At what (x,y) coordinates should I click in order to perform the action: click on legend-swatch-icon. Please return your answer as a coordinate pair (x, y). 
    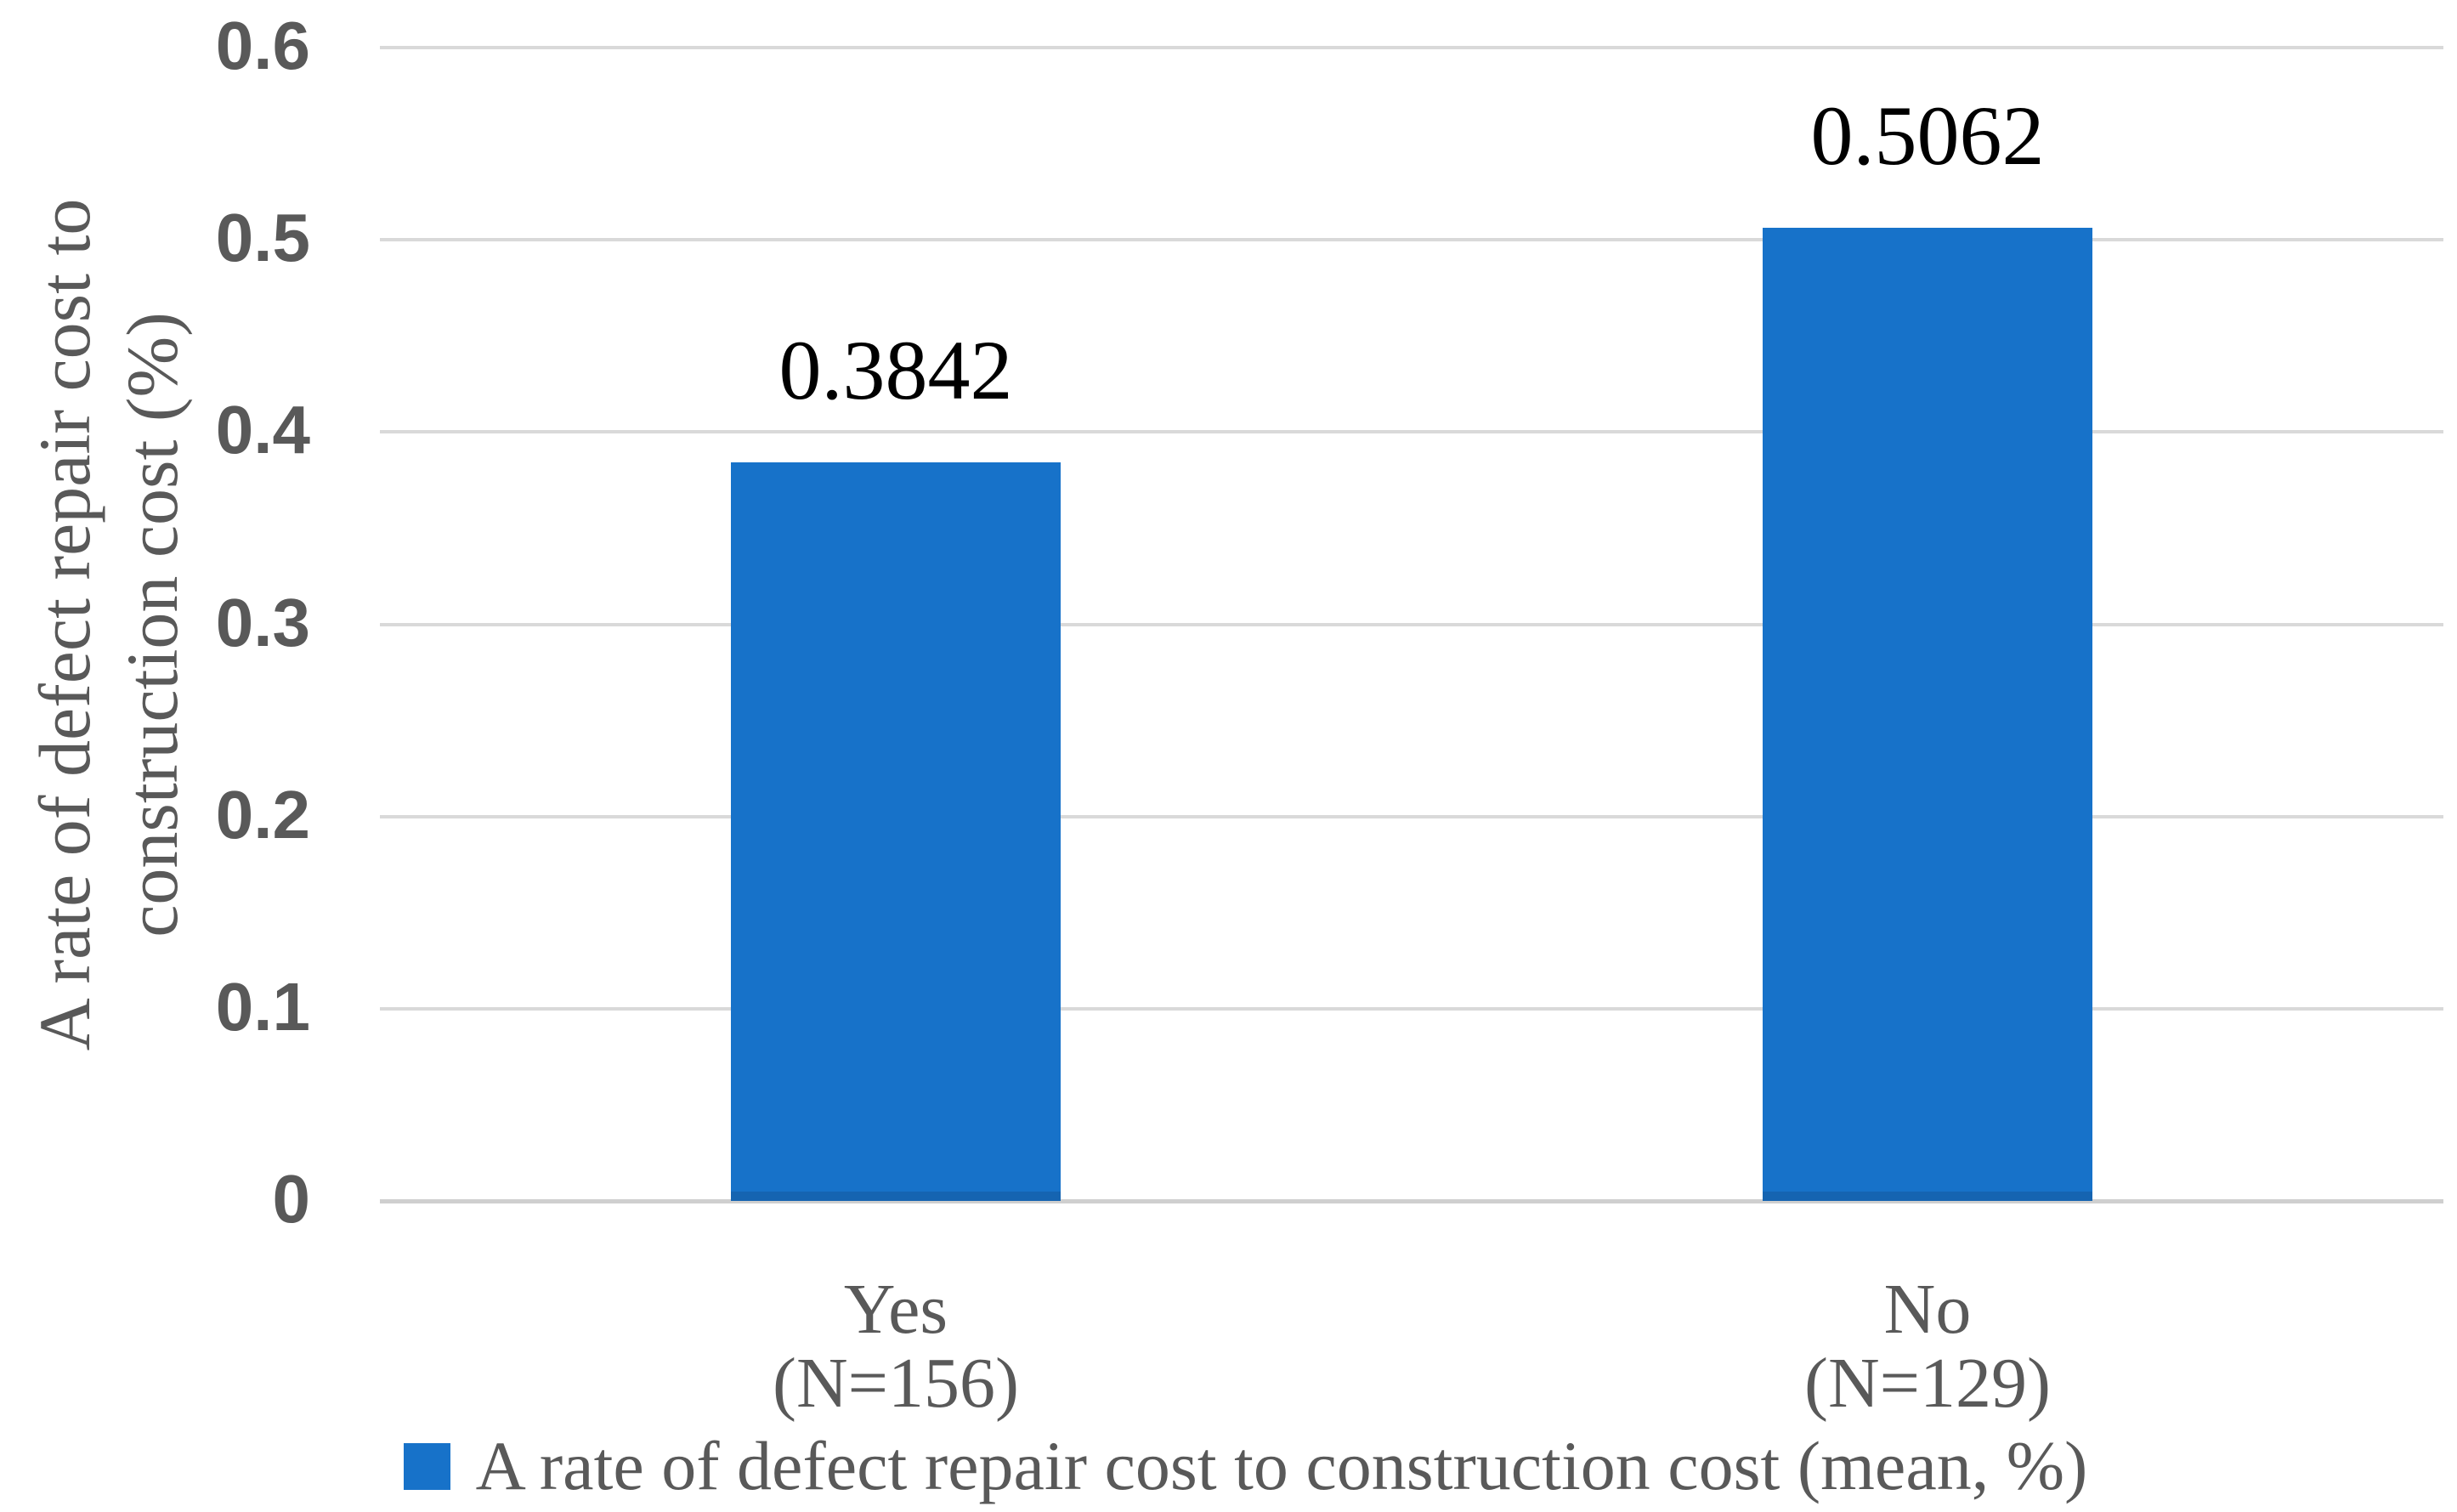
    Looking at the image, I should click on (426, 1466).